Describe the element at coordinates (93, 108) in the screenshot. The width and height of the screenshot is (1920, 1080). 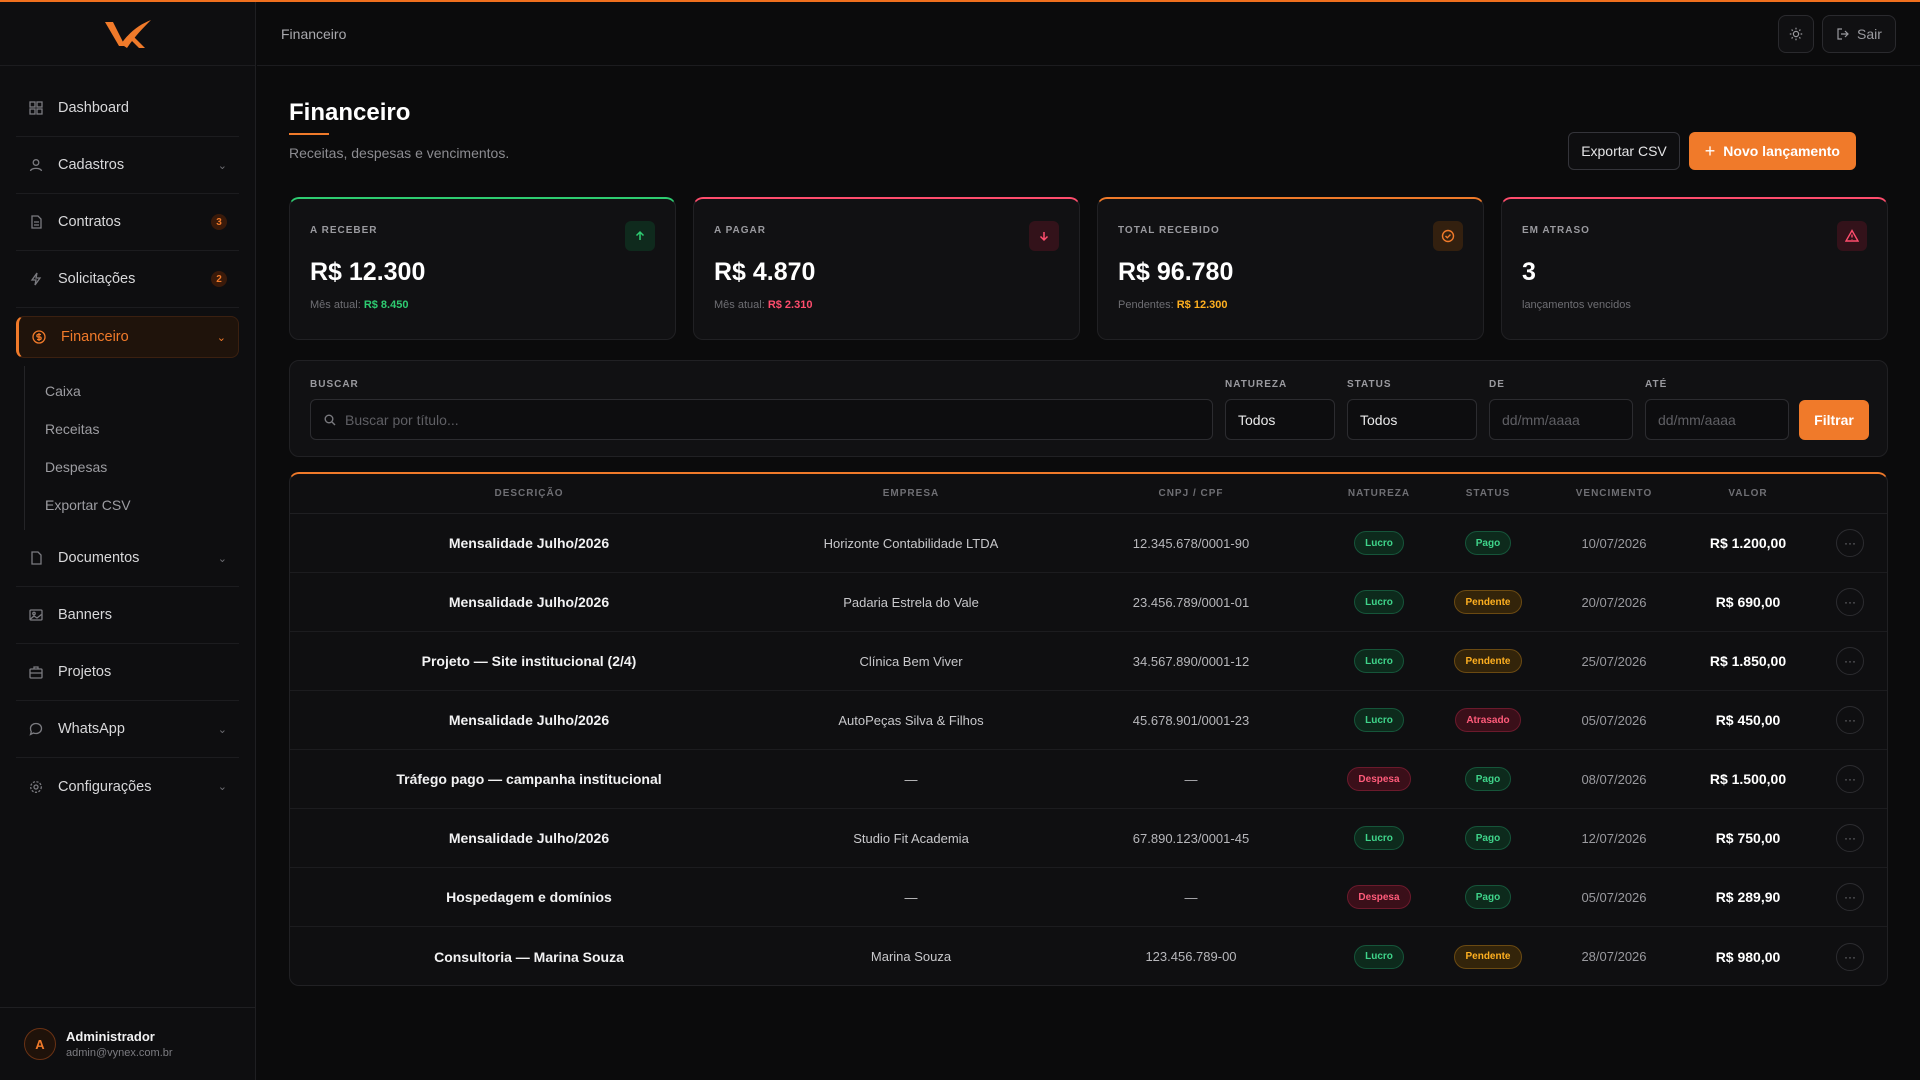
I see `sidebar-item-label: Dashboard` at that location.